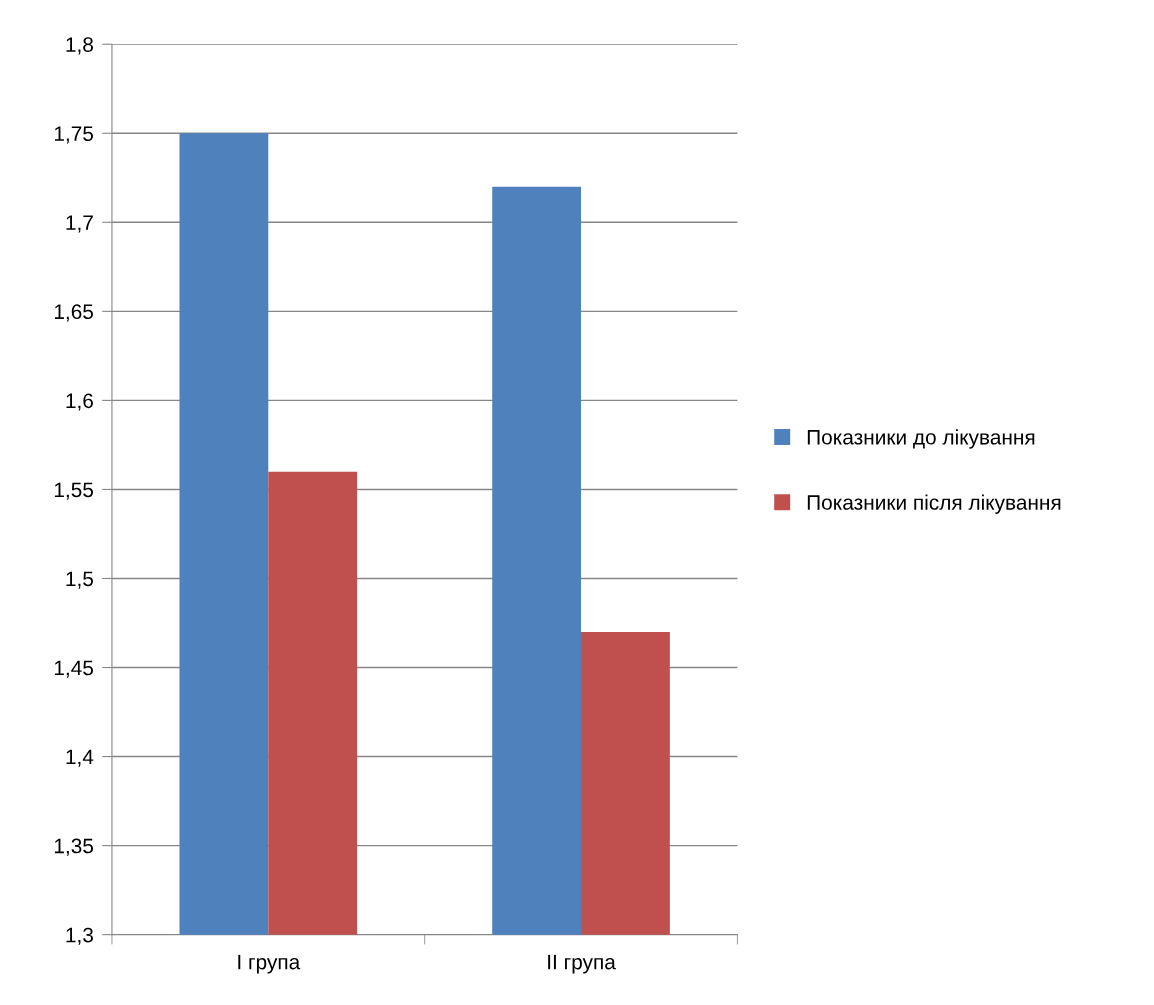  What do you see at coordinates (582, 964) in the screenshot?
I see `x-tick-label: II група` at bounding box center [582, 964].